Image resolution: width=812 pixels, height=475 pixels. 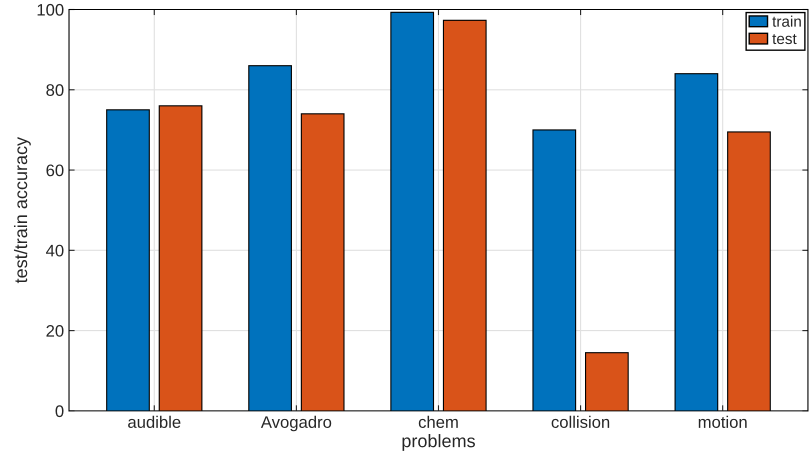 What do you see at coordinates (55, 250) in the screenshot?
I see `y-tick-label: 40` at bounding box center [55, 250].